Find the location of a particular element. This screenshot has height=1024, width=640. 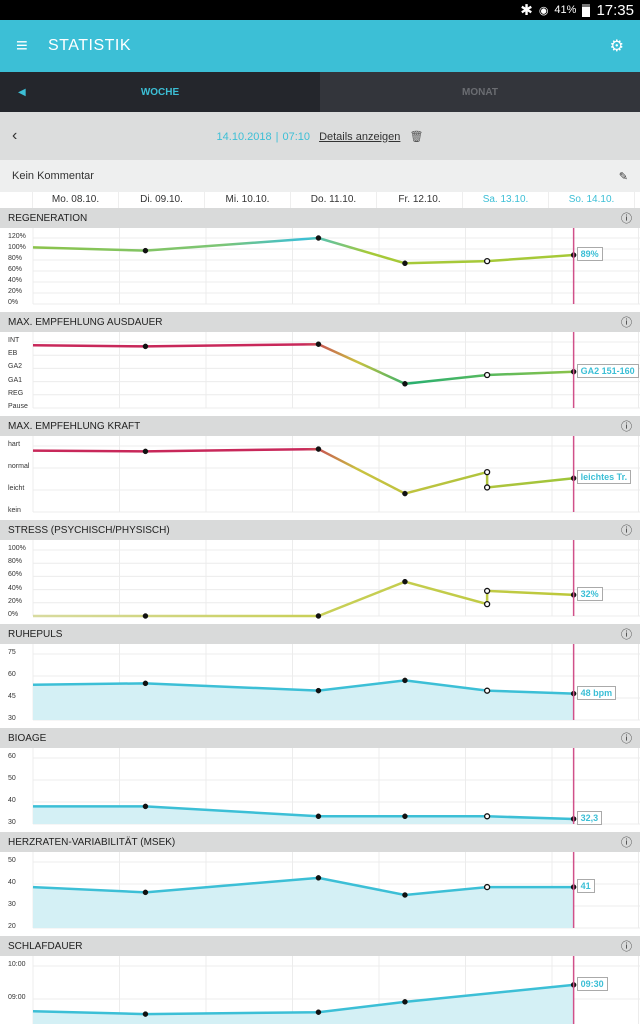

current-value-label: GA2 151-160 is located at coordinates (607, 370).